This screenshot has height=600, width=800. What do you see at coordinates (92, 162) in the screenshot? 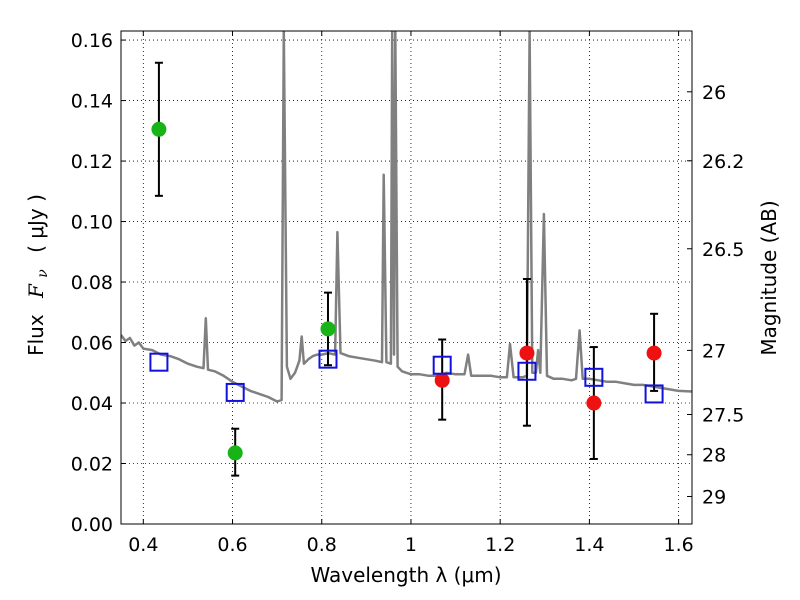
I see `y-tick-label: 0.12` at bounding box center [92, 162].